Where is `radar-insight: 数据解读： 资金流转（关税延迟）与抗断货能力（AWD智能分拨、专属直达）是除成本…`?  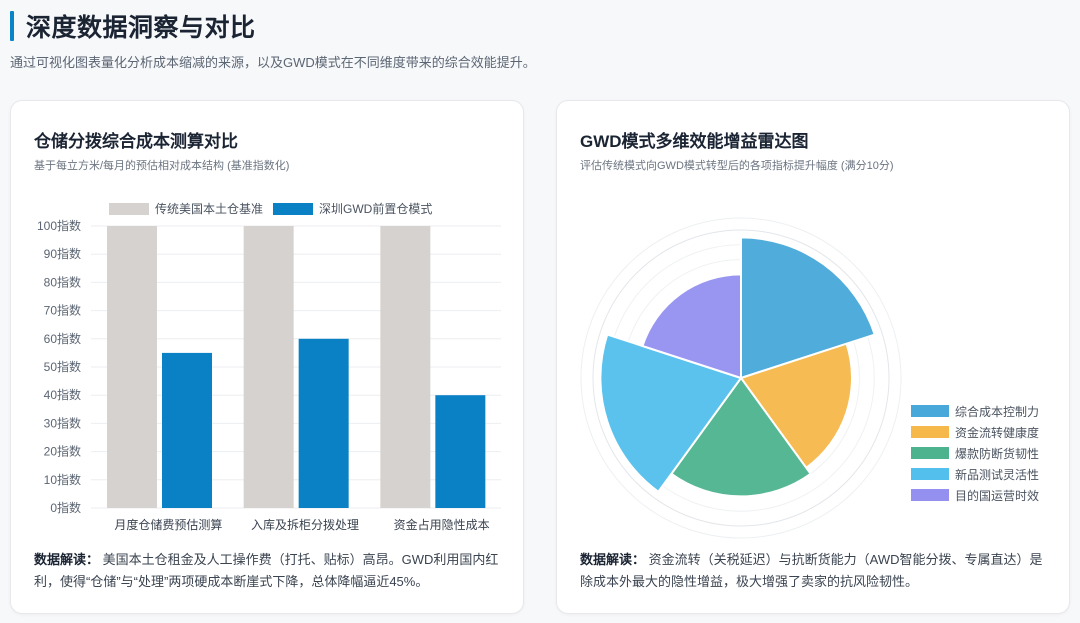 radar-insight: 数据解读： 资金流转（关税延迟）与抗断货能力（AWD智能分拨、专属直达）是除成本… is located at coordinates (815, 571).